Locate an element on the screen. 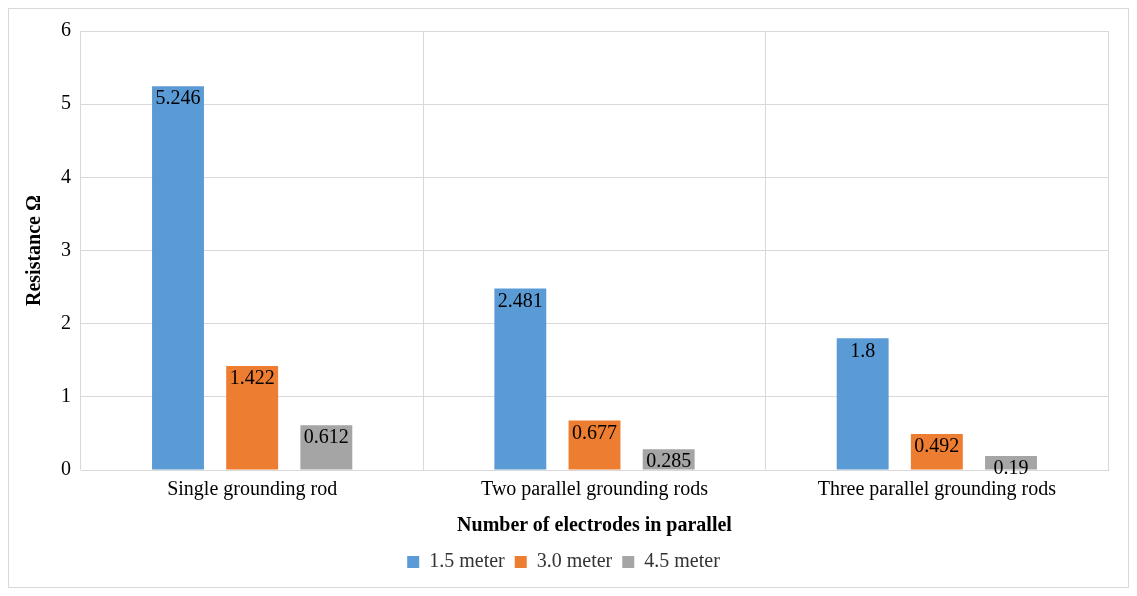 This screenshot has height=596, width=1137. x-tick-label: Three parallel grounding rods is located at coordinates (937, 489).